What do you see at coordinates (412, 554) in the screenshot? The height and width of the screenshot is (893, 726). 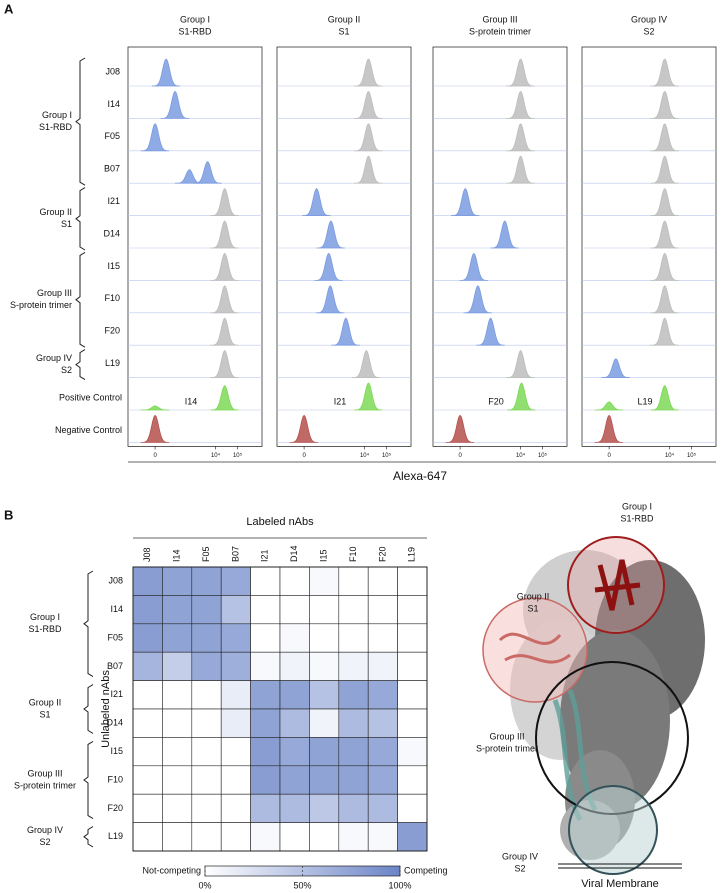 I see `column-label: L19` at bounding box center [412, 554].